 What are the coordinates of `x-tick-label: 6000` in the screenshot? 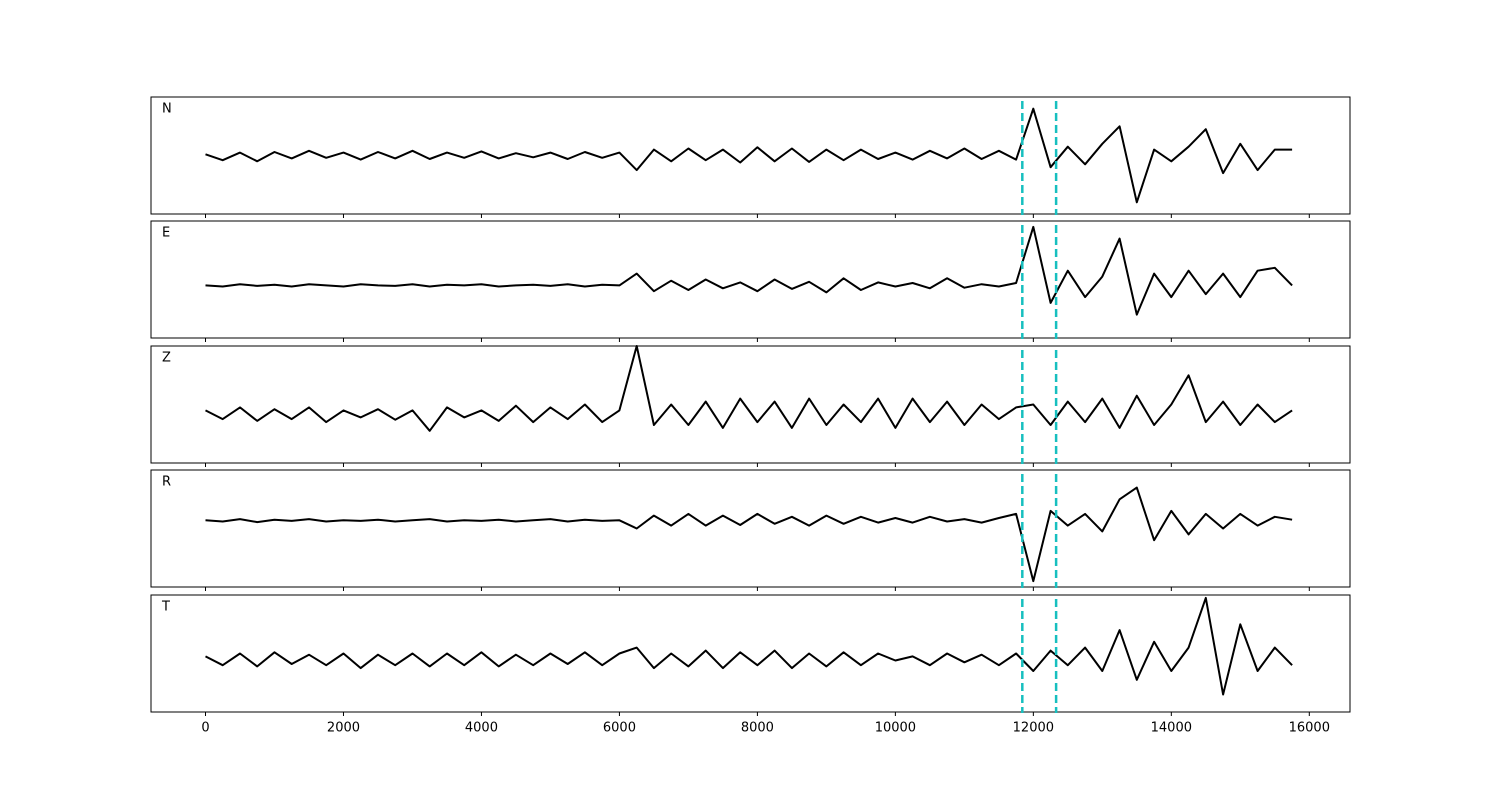 It's located at (619, 728).